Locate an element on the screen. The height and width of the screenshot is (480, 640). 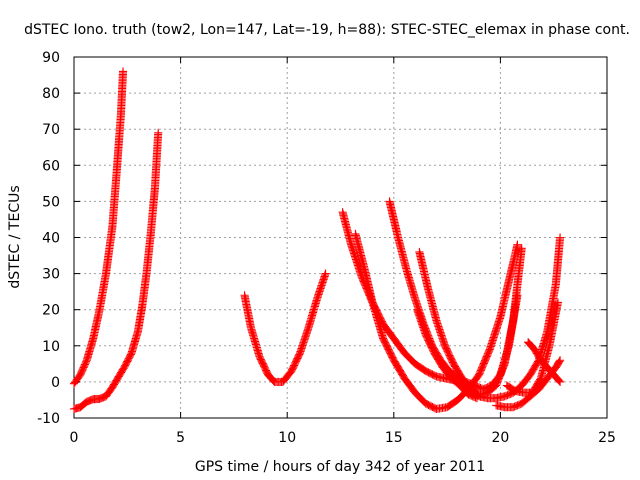
y-tick-label: 90 is located at coordinates (51, 58).